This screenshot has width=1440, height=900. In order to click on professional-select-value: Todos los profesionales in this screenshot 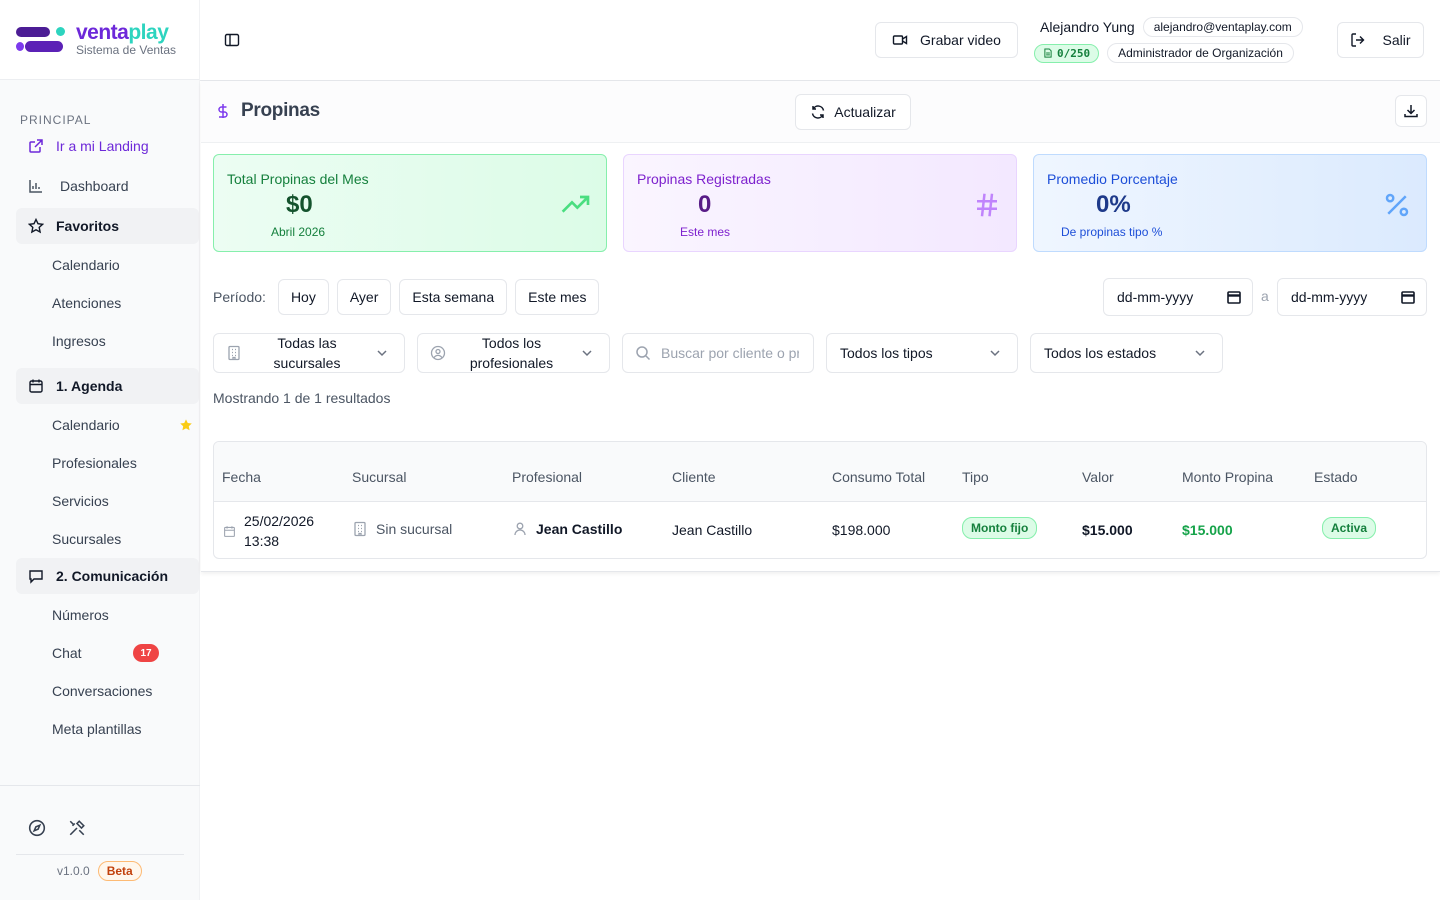, I will do `click(511, 353)`.